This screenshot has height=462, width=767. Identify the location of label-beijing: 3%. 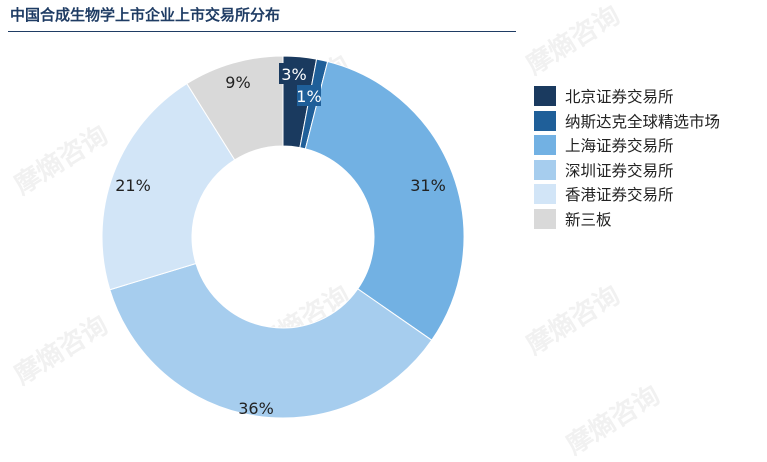
(293, 74).